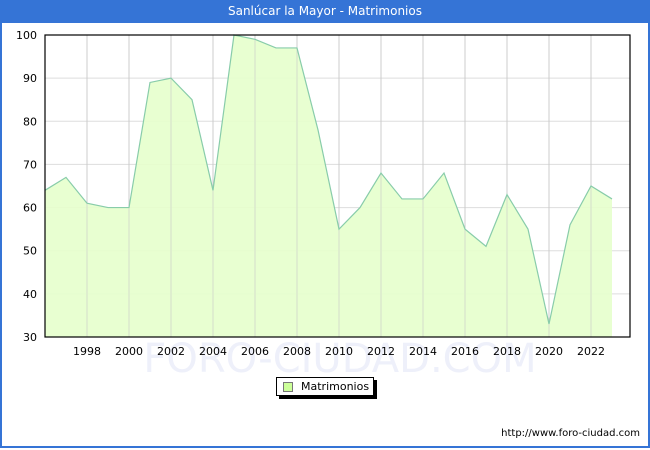 The height and width of the screenshot is (450, 650). I want to click on y-tick-label: 80, so click(30, 121).